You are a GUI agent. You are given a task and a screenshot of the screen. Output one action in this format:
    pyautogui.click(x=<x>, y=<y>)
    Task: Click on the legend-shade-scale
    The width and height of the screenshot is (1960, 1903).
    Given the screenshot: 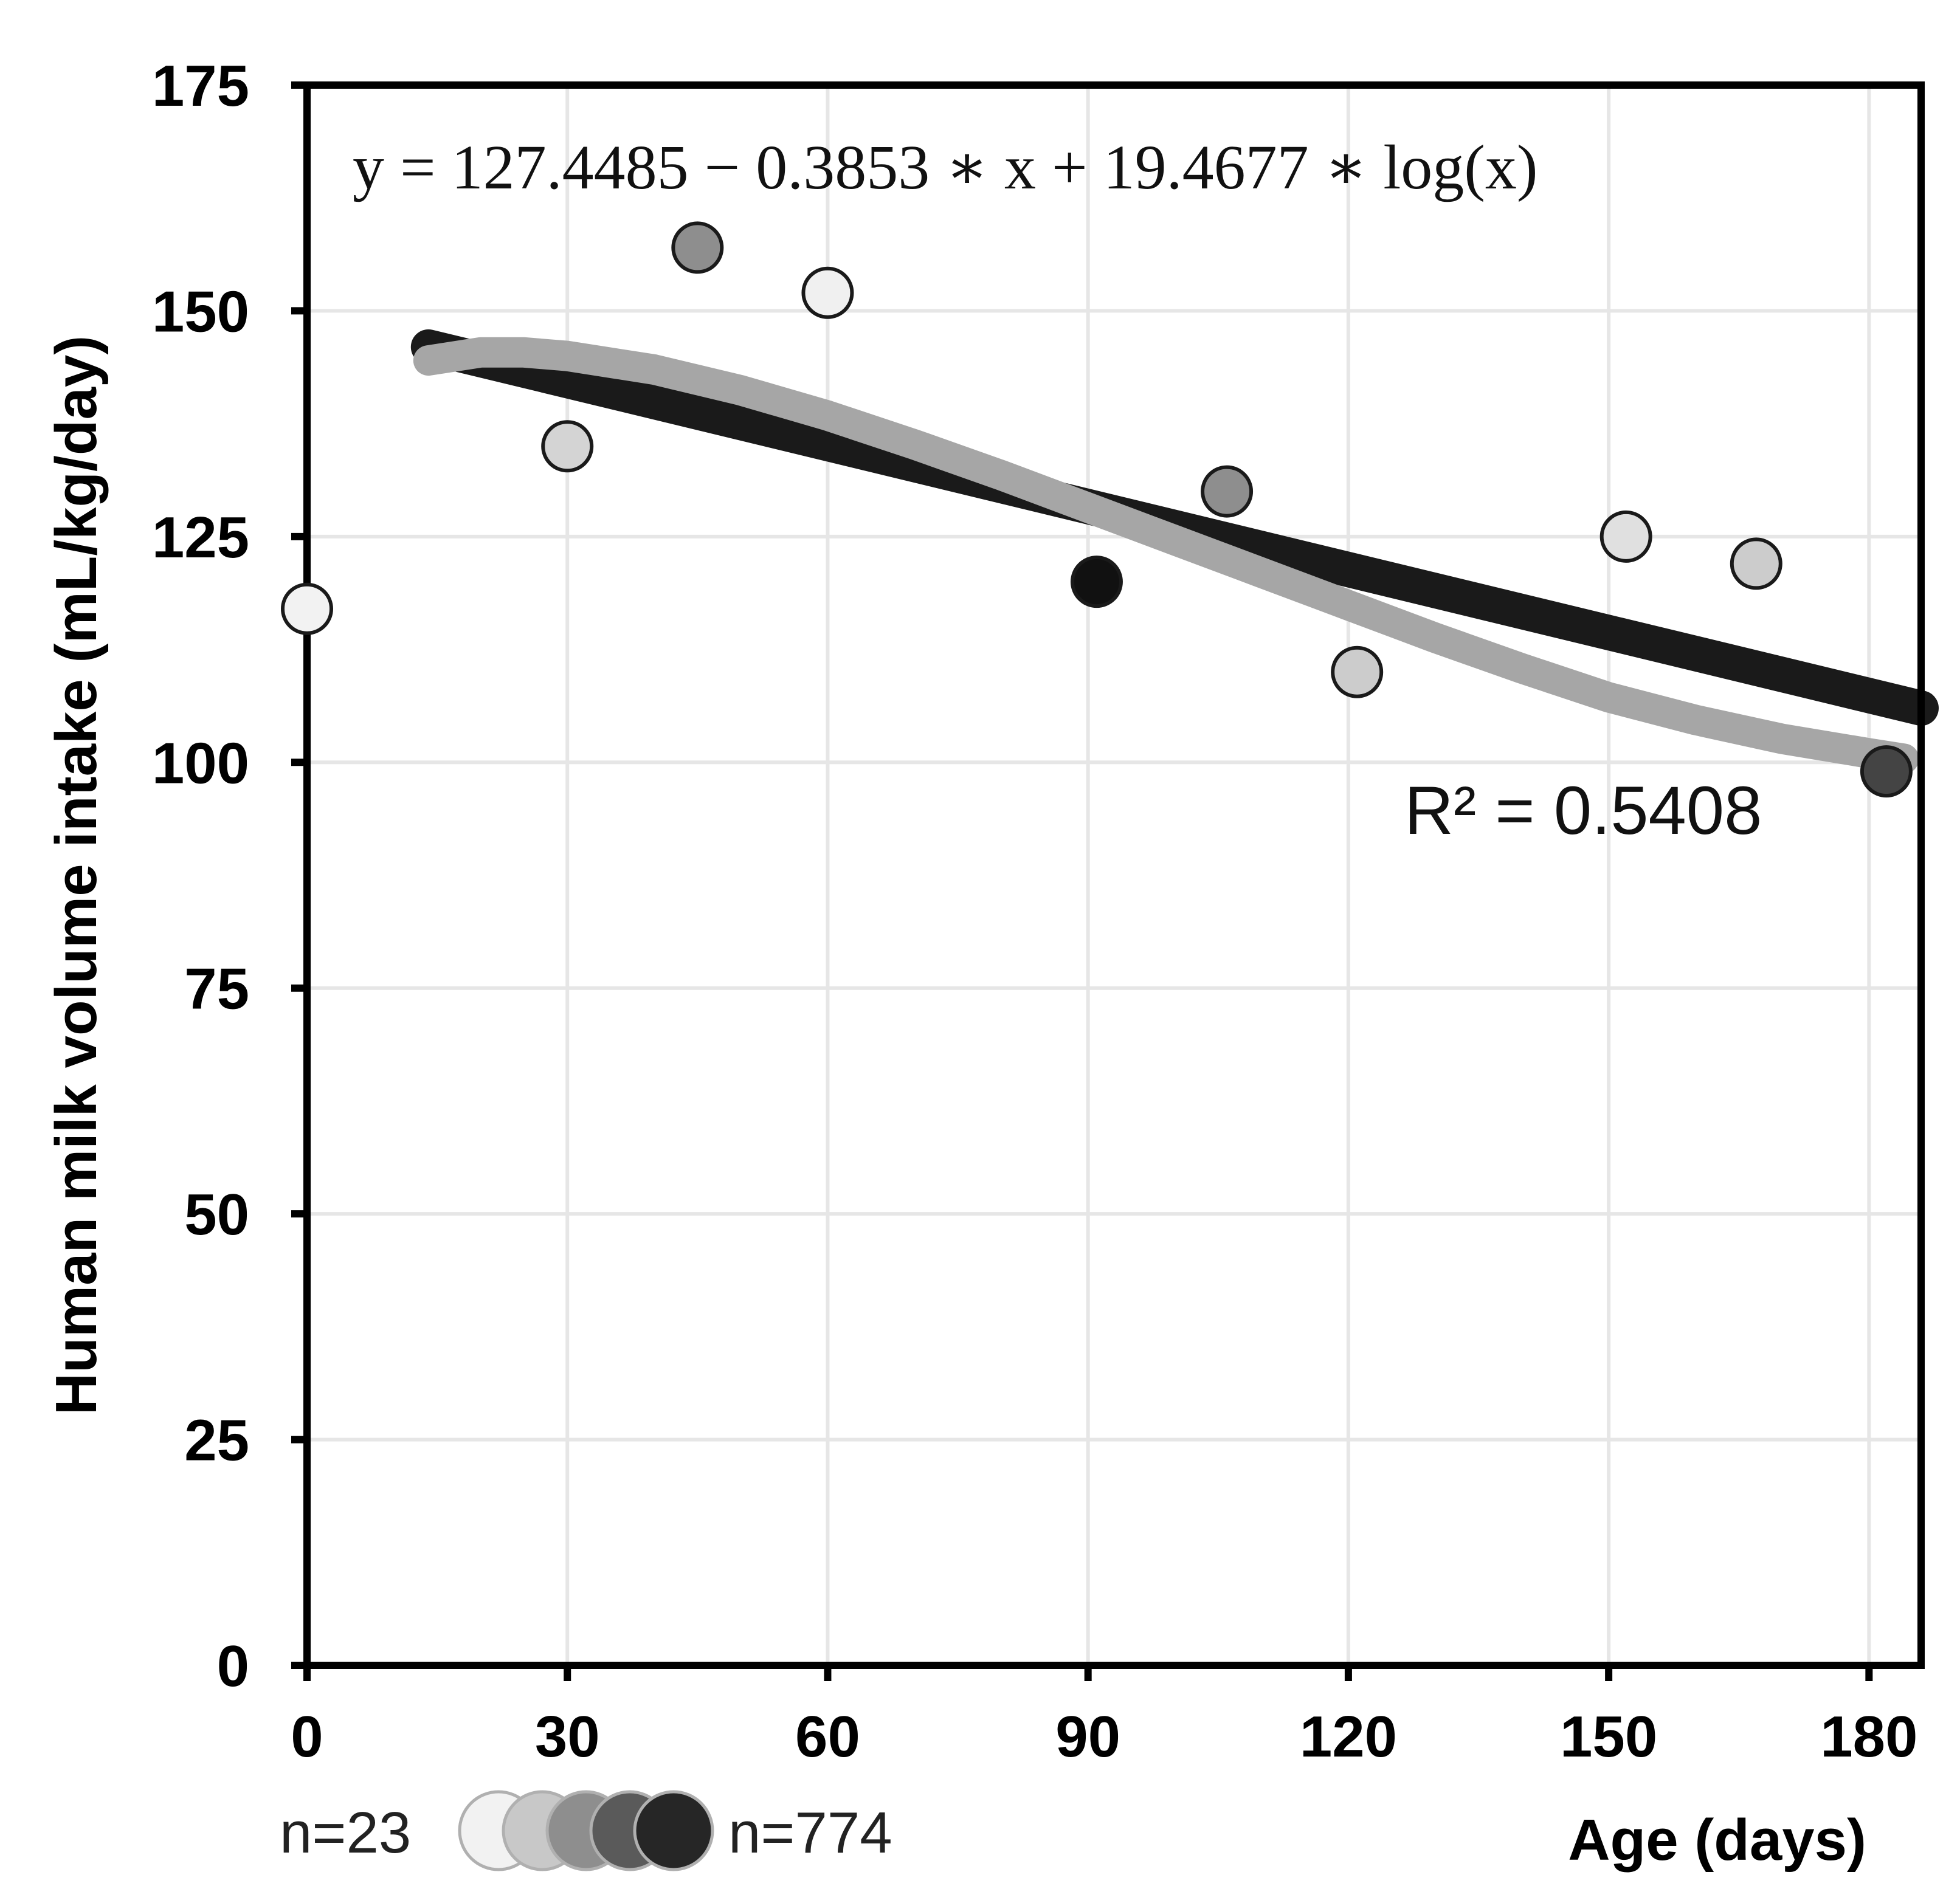 What is the action you would take?
    pyautogui.click(x=586, y=1831)
    